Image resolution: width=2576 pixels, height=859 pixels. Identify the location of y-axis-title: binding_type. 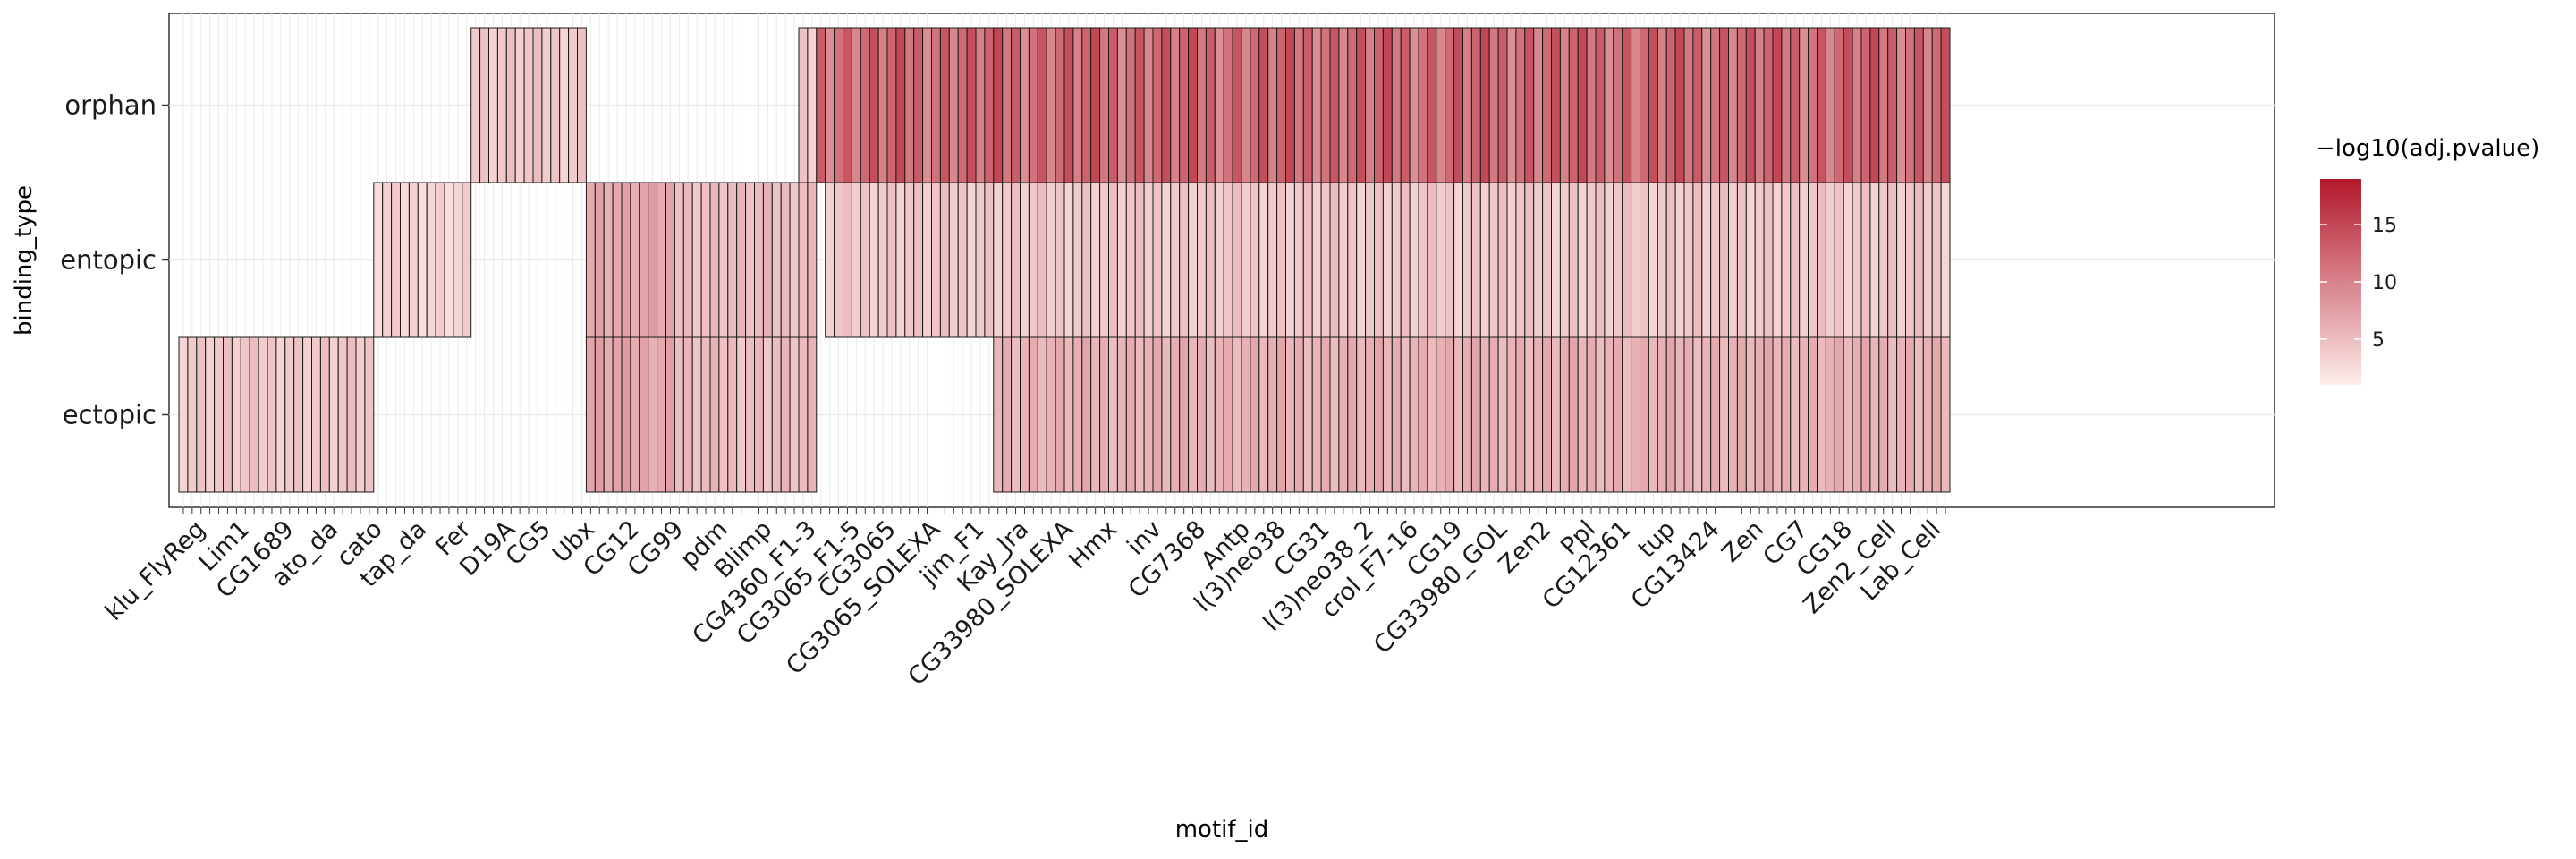
(24, 260).